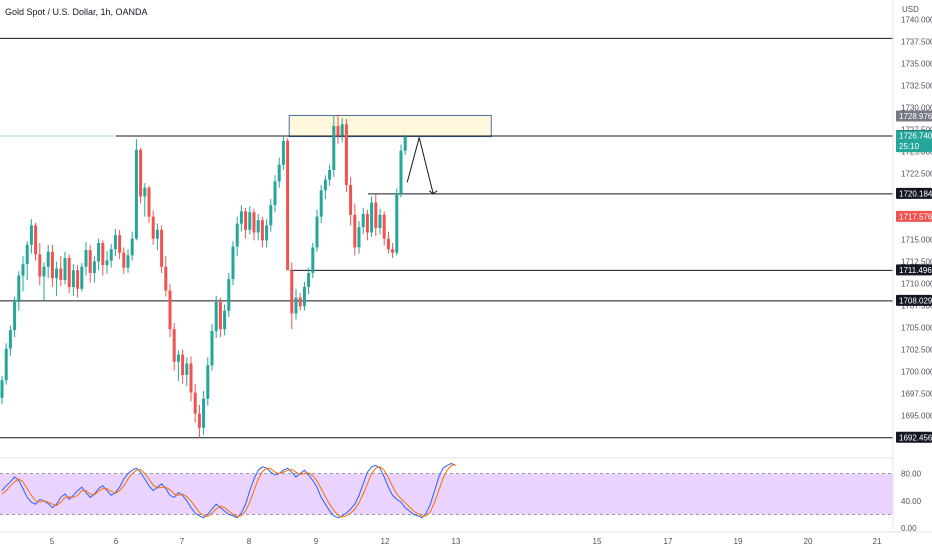 The height and width of the screenshot is (555, 932). What do you see at coordinates (249, 541) in the screenshot?
I see `time-tick-label: 8` at bounding box center [249, 541].